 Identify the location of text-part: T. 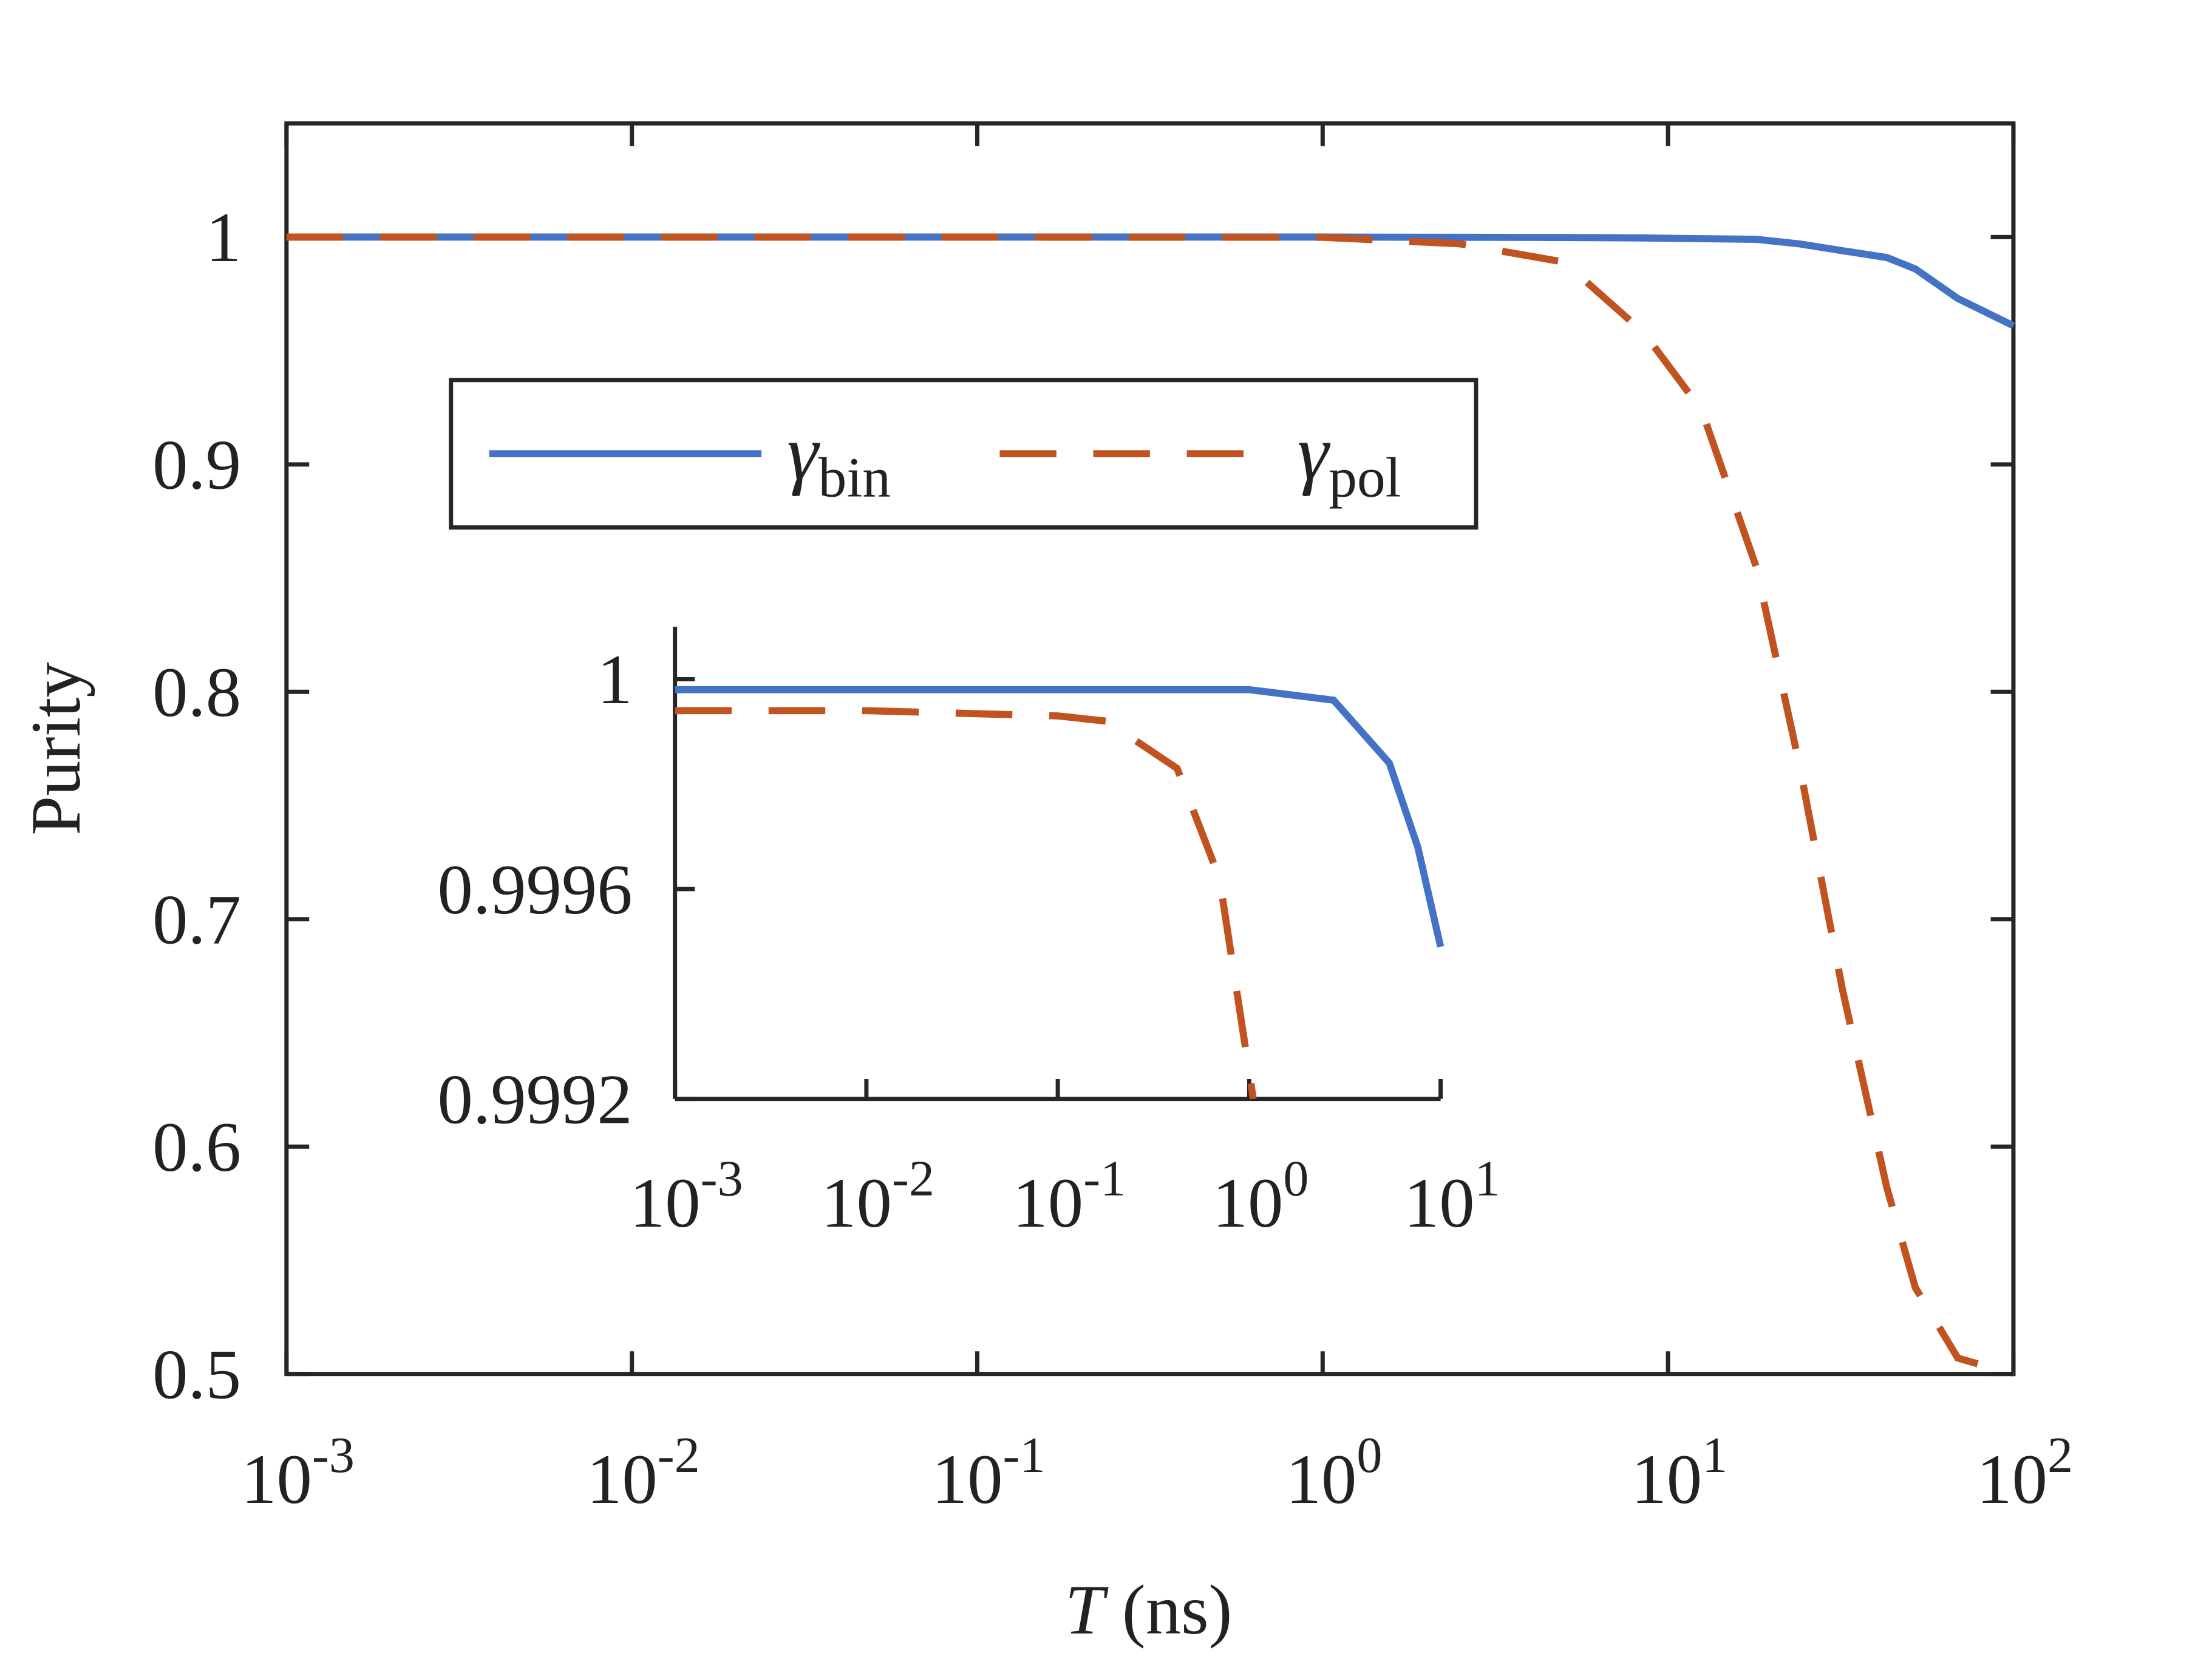
(1087, 1610).